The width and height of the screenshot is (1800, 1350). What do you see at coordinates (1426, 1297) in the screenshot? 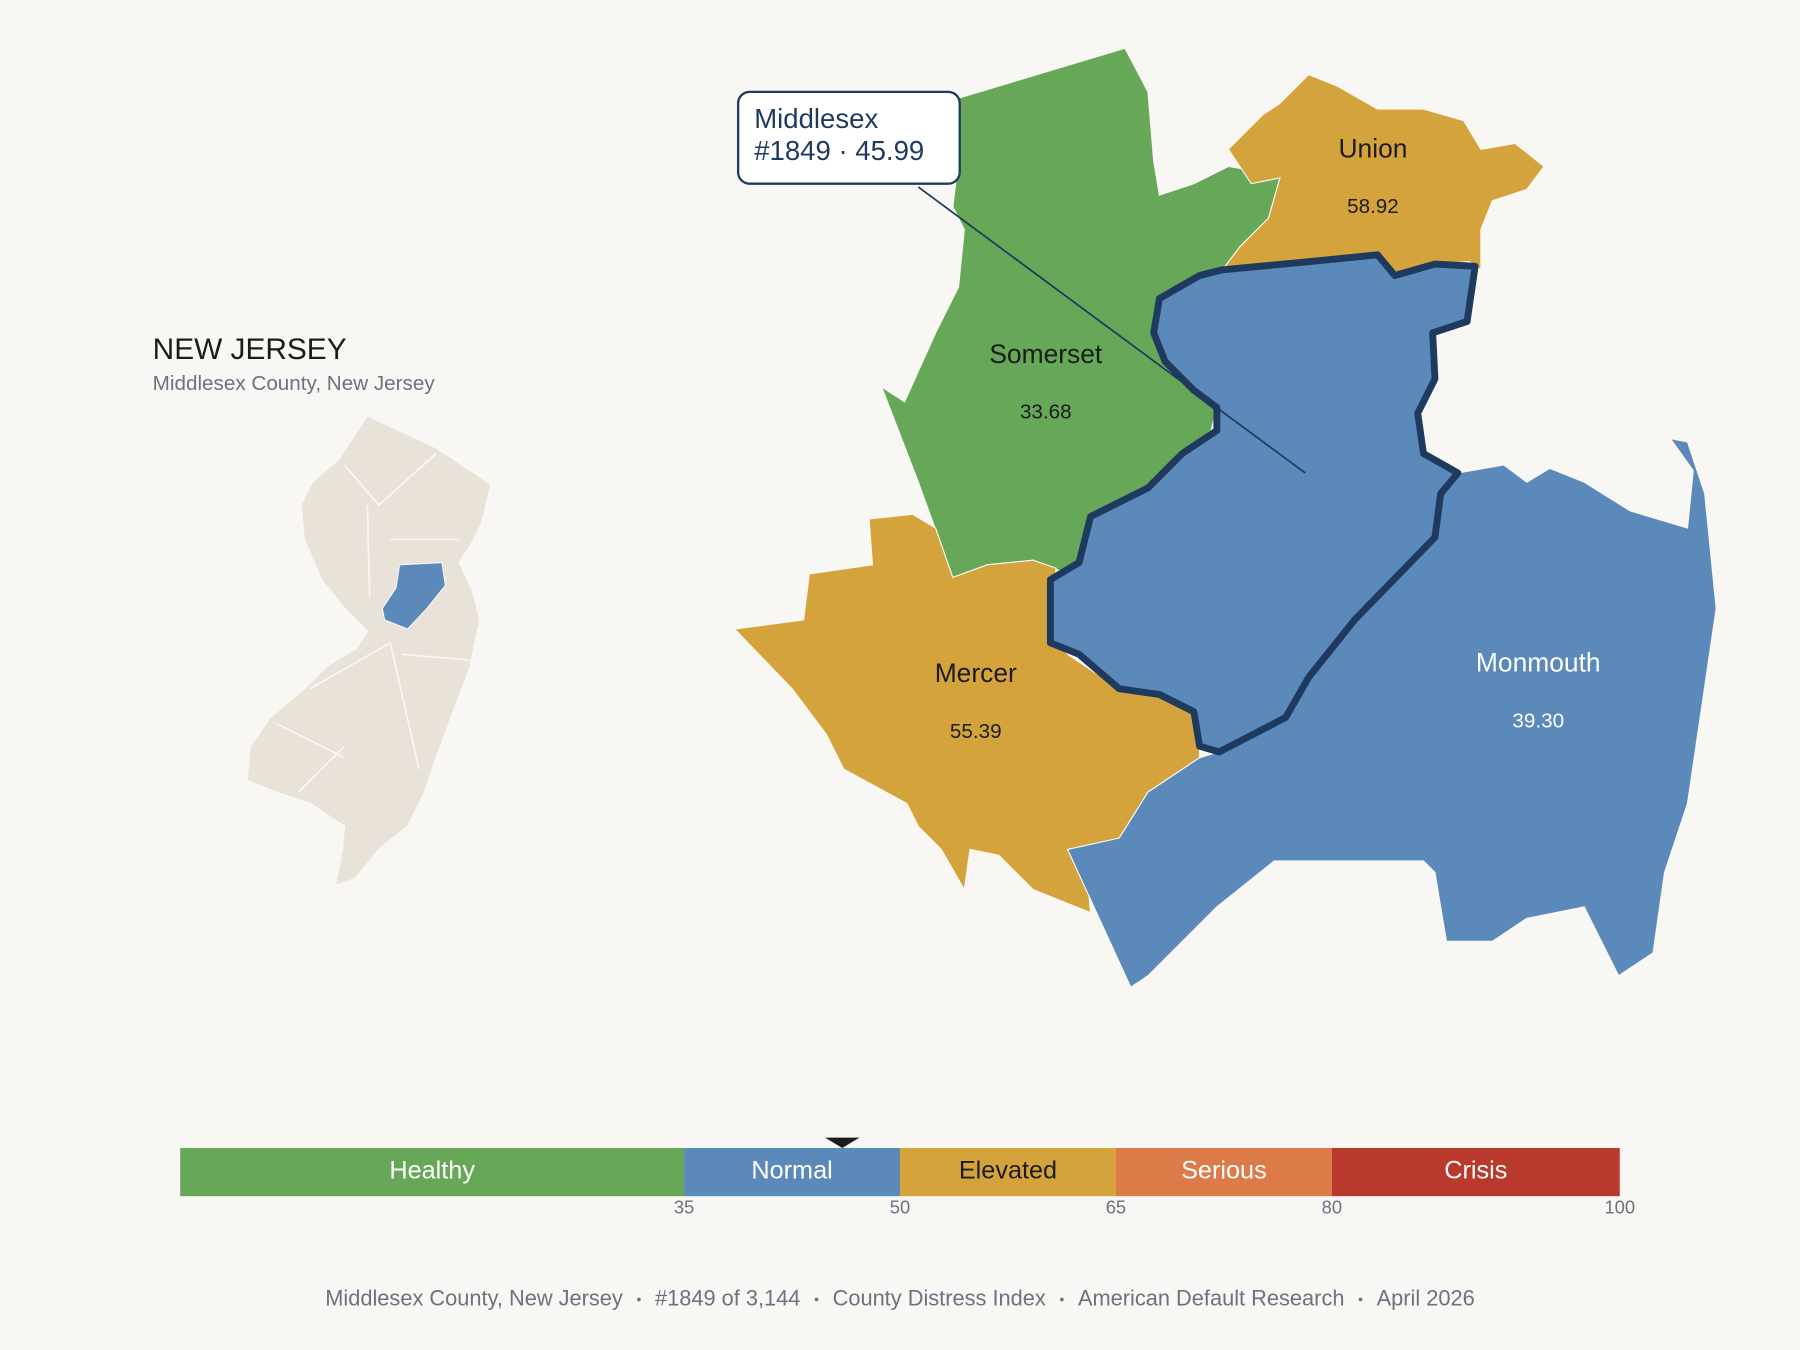
I see `footer-text: April 2026` at bounding box center [1426, 1297].